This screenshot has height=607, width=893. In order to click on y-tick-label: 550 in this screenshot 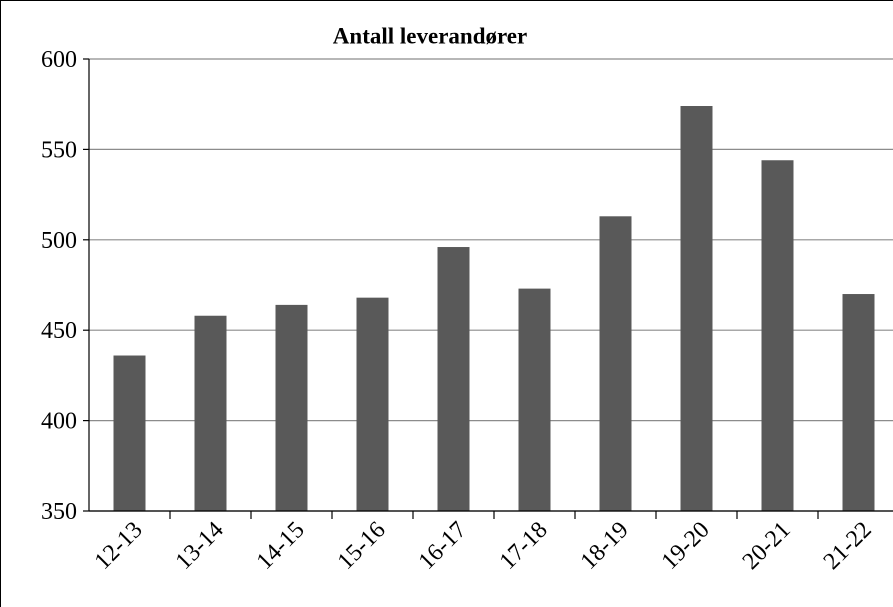, I will do `click(59, 150)`.